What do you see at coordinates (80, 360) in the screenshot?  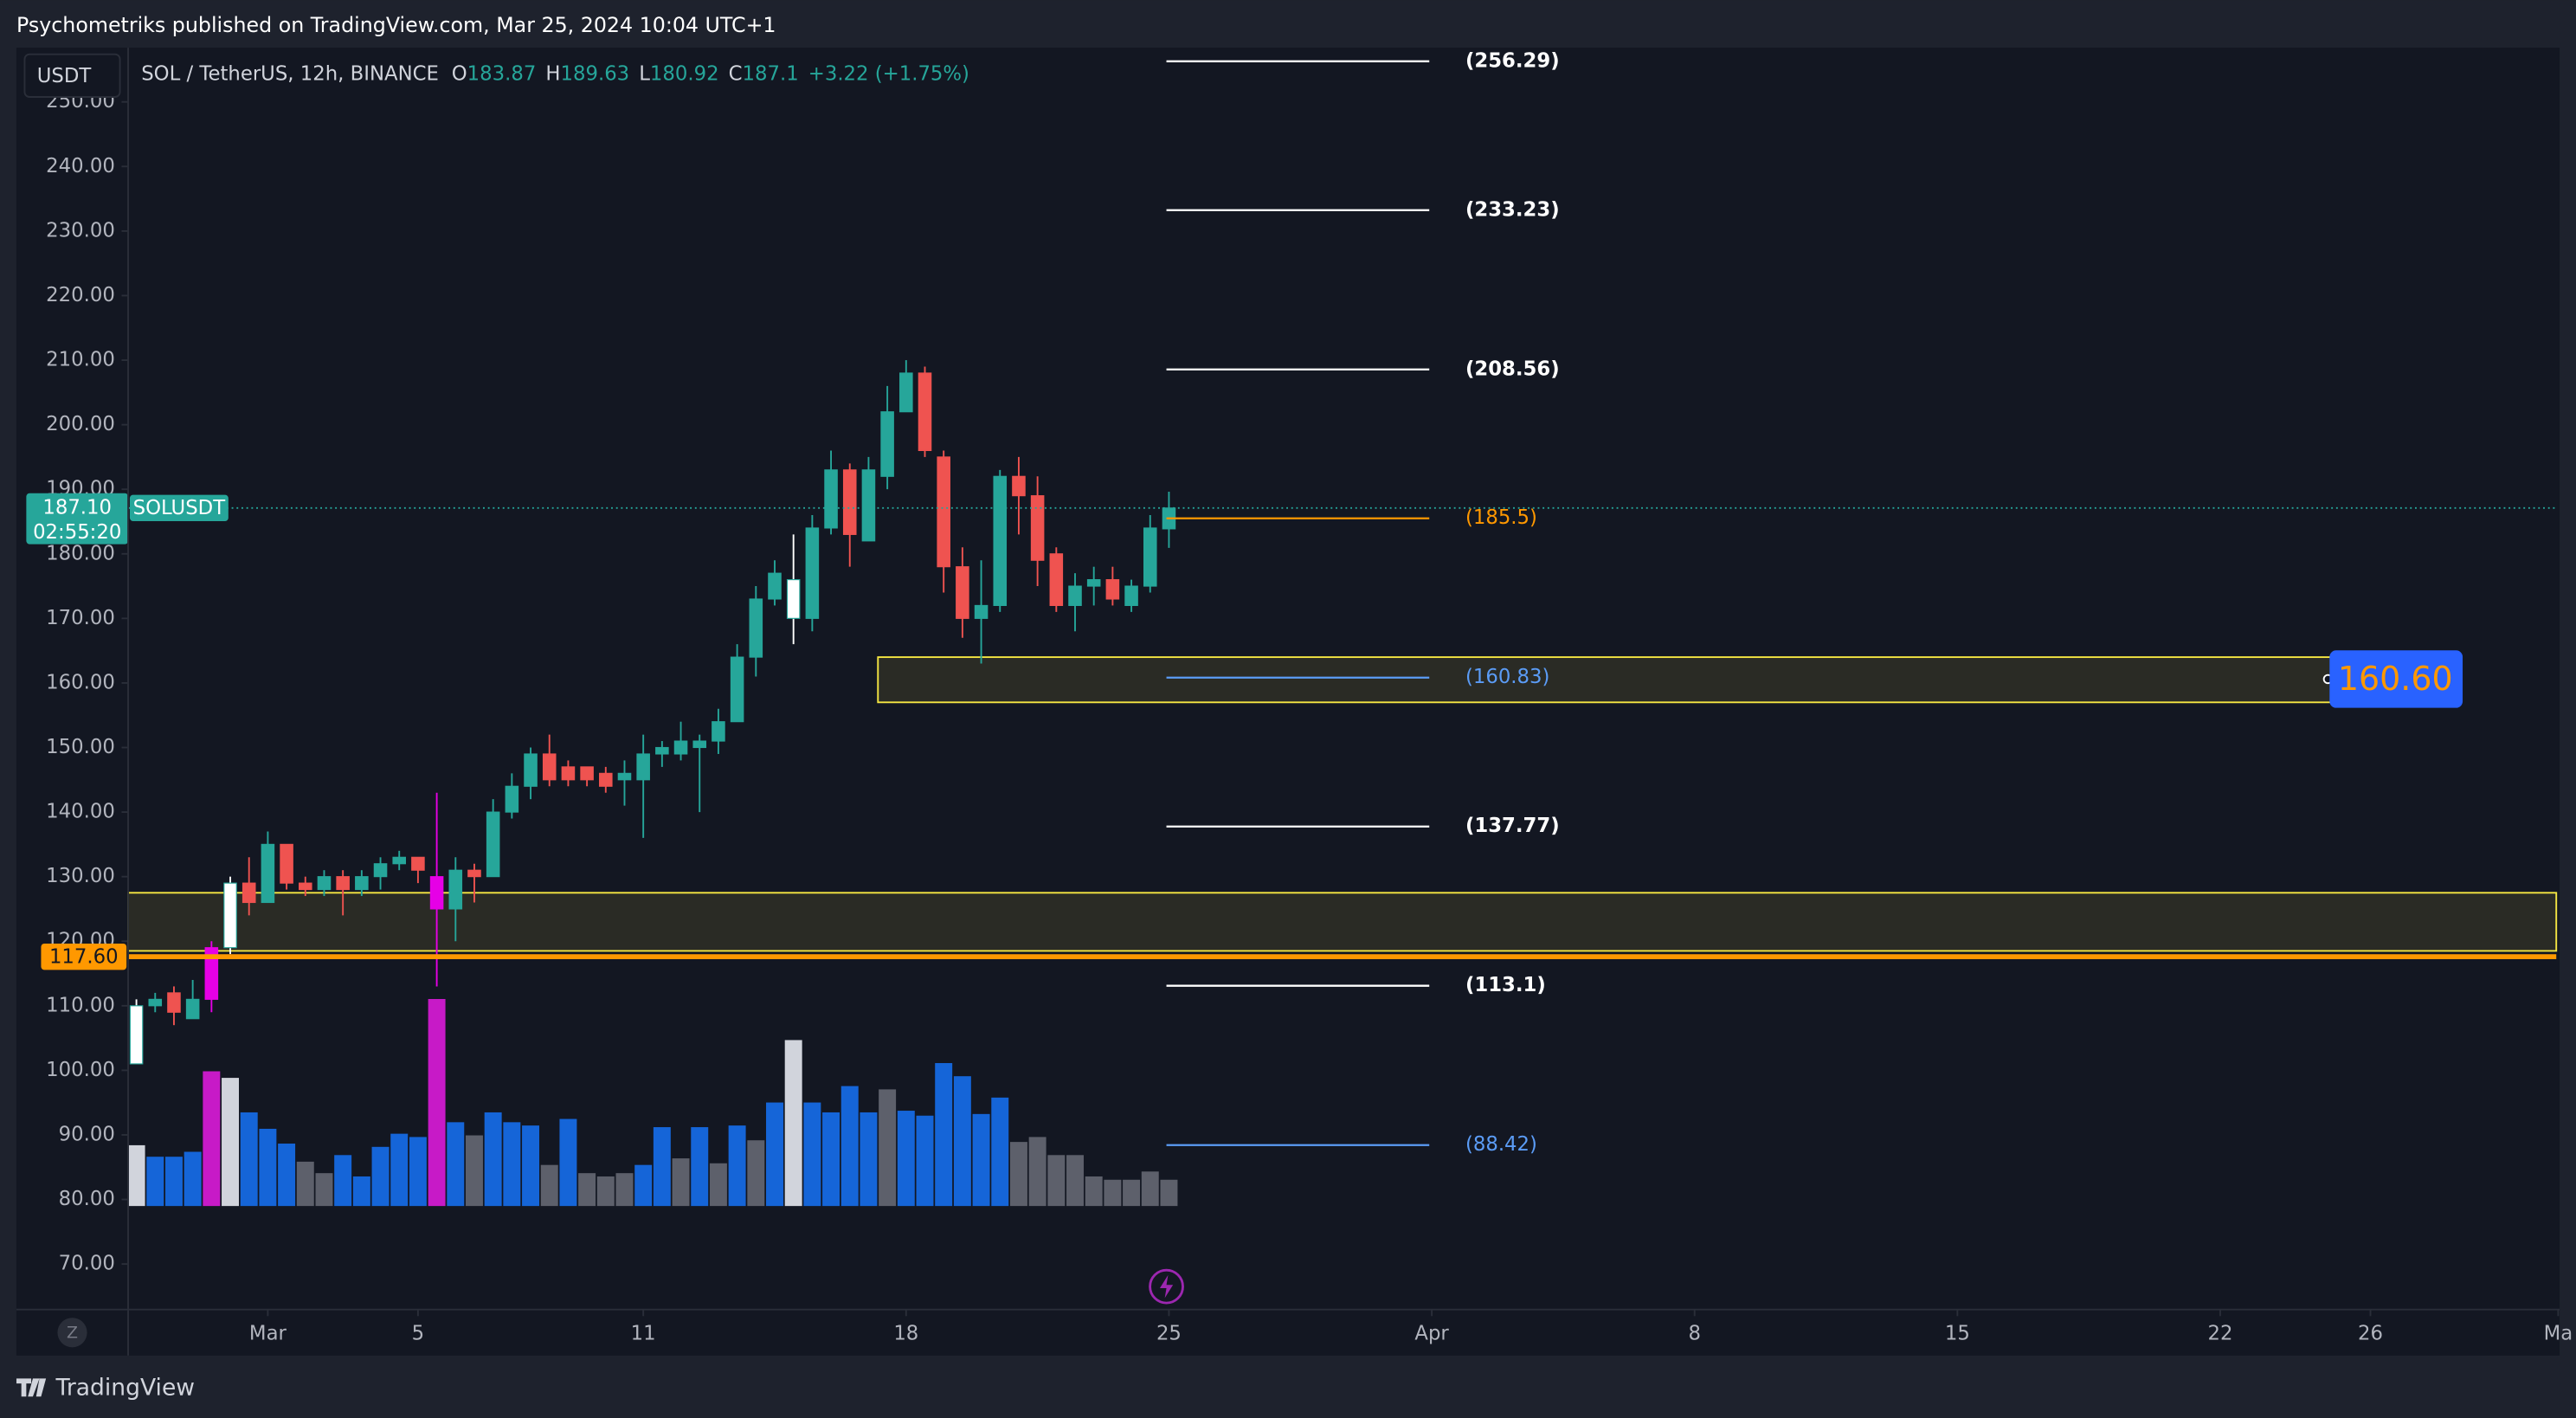 I see `y-tick-label: 210.00` at bounding box center [80, 360].